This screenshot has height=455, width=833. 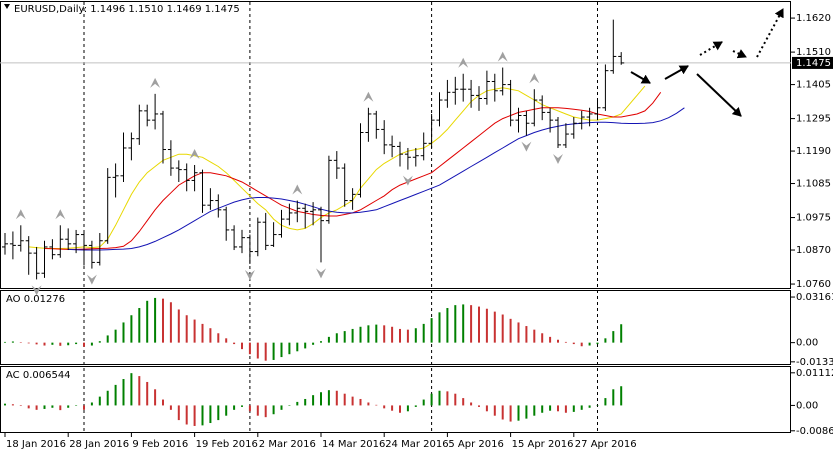 What do you see at coordinates (813, 284) in the screenshot?
I see `y-tick-label: 1.0760` at bounding box center [813, 284].